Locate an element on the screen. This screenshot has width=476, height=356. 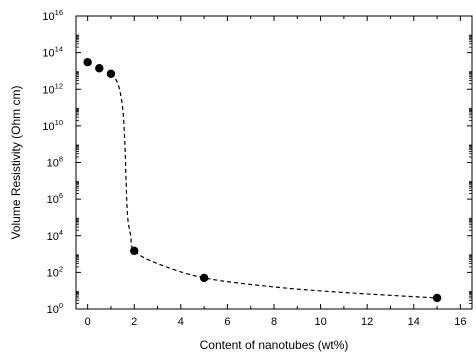
y-tick-label: 10¹⁴ is located at coordinates (52, 52).